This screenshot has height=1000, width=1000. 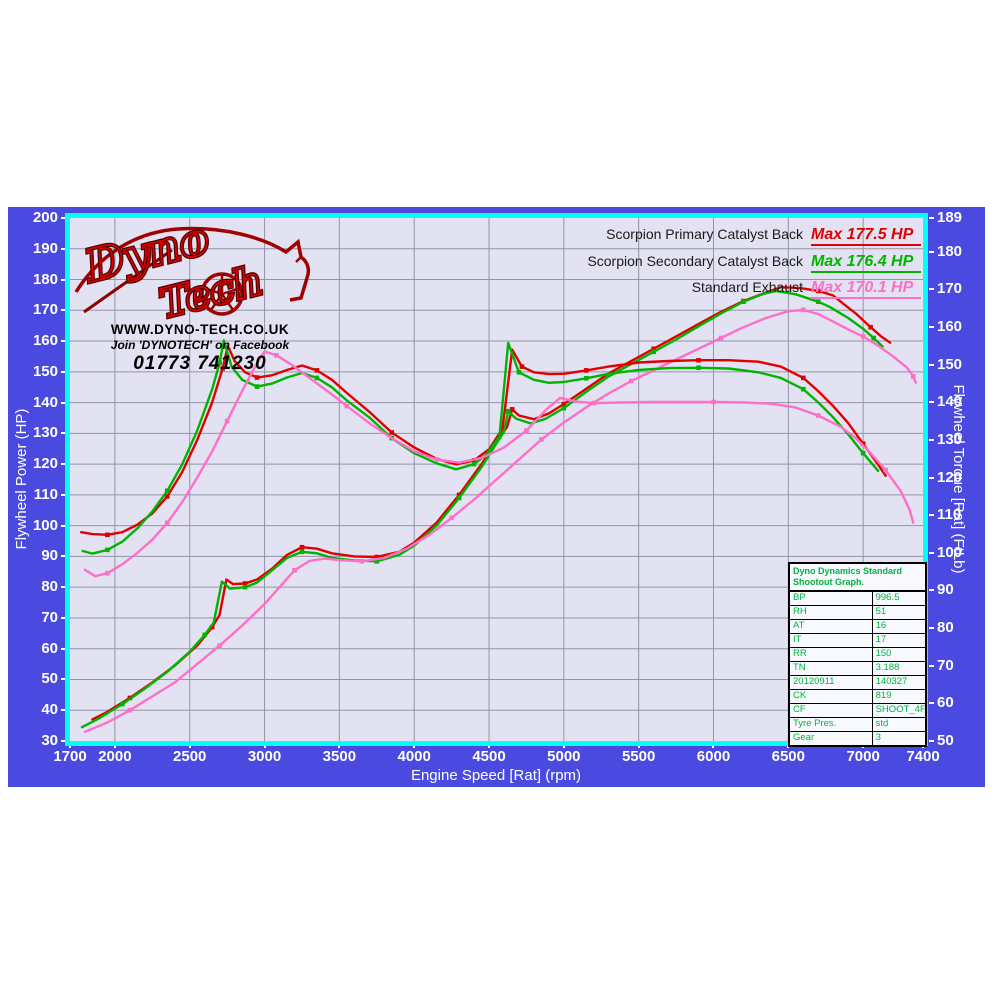 I want to click on left-tick-label: 110, so click(x=45, y=494).